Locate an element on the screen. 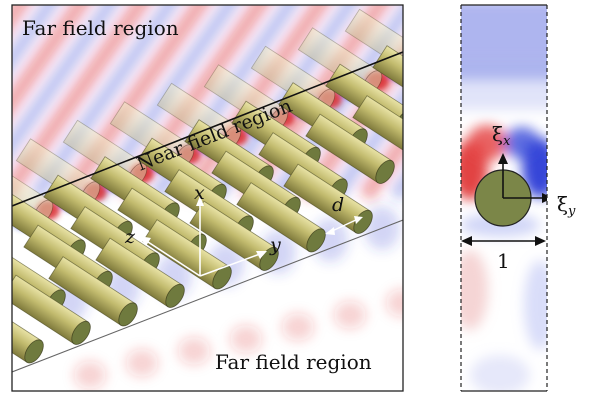 This screenshot has height=397, width=591. x-axis-arrowhead is located at coordinates (200, 201).